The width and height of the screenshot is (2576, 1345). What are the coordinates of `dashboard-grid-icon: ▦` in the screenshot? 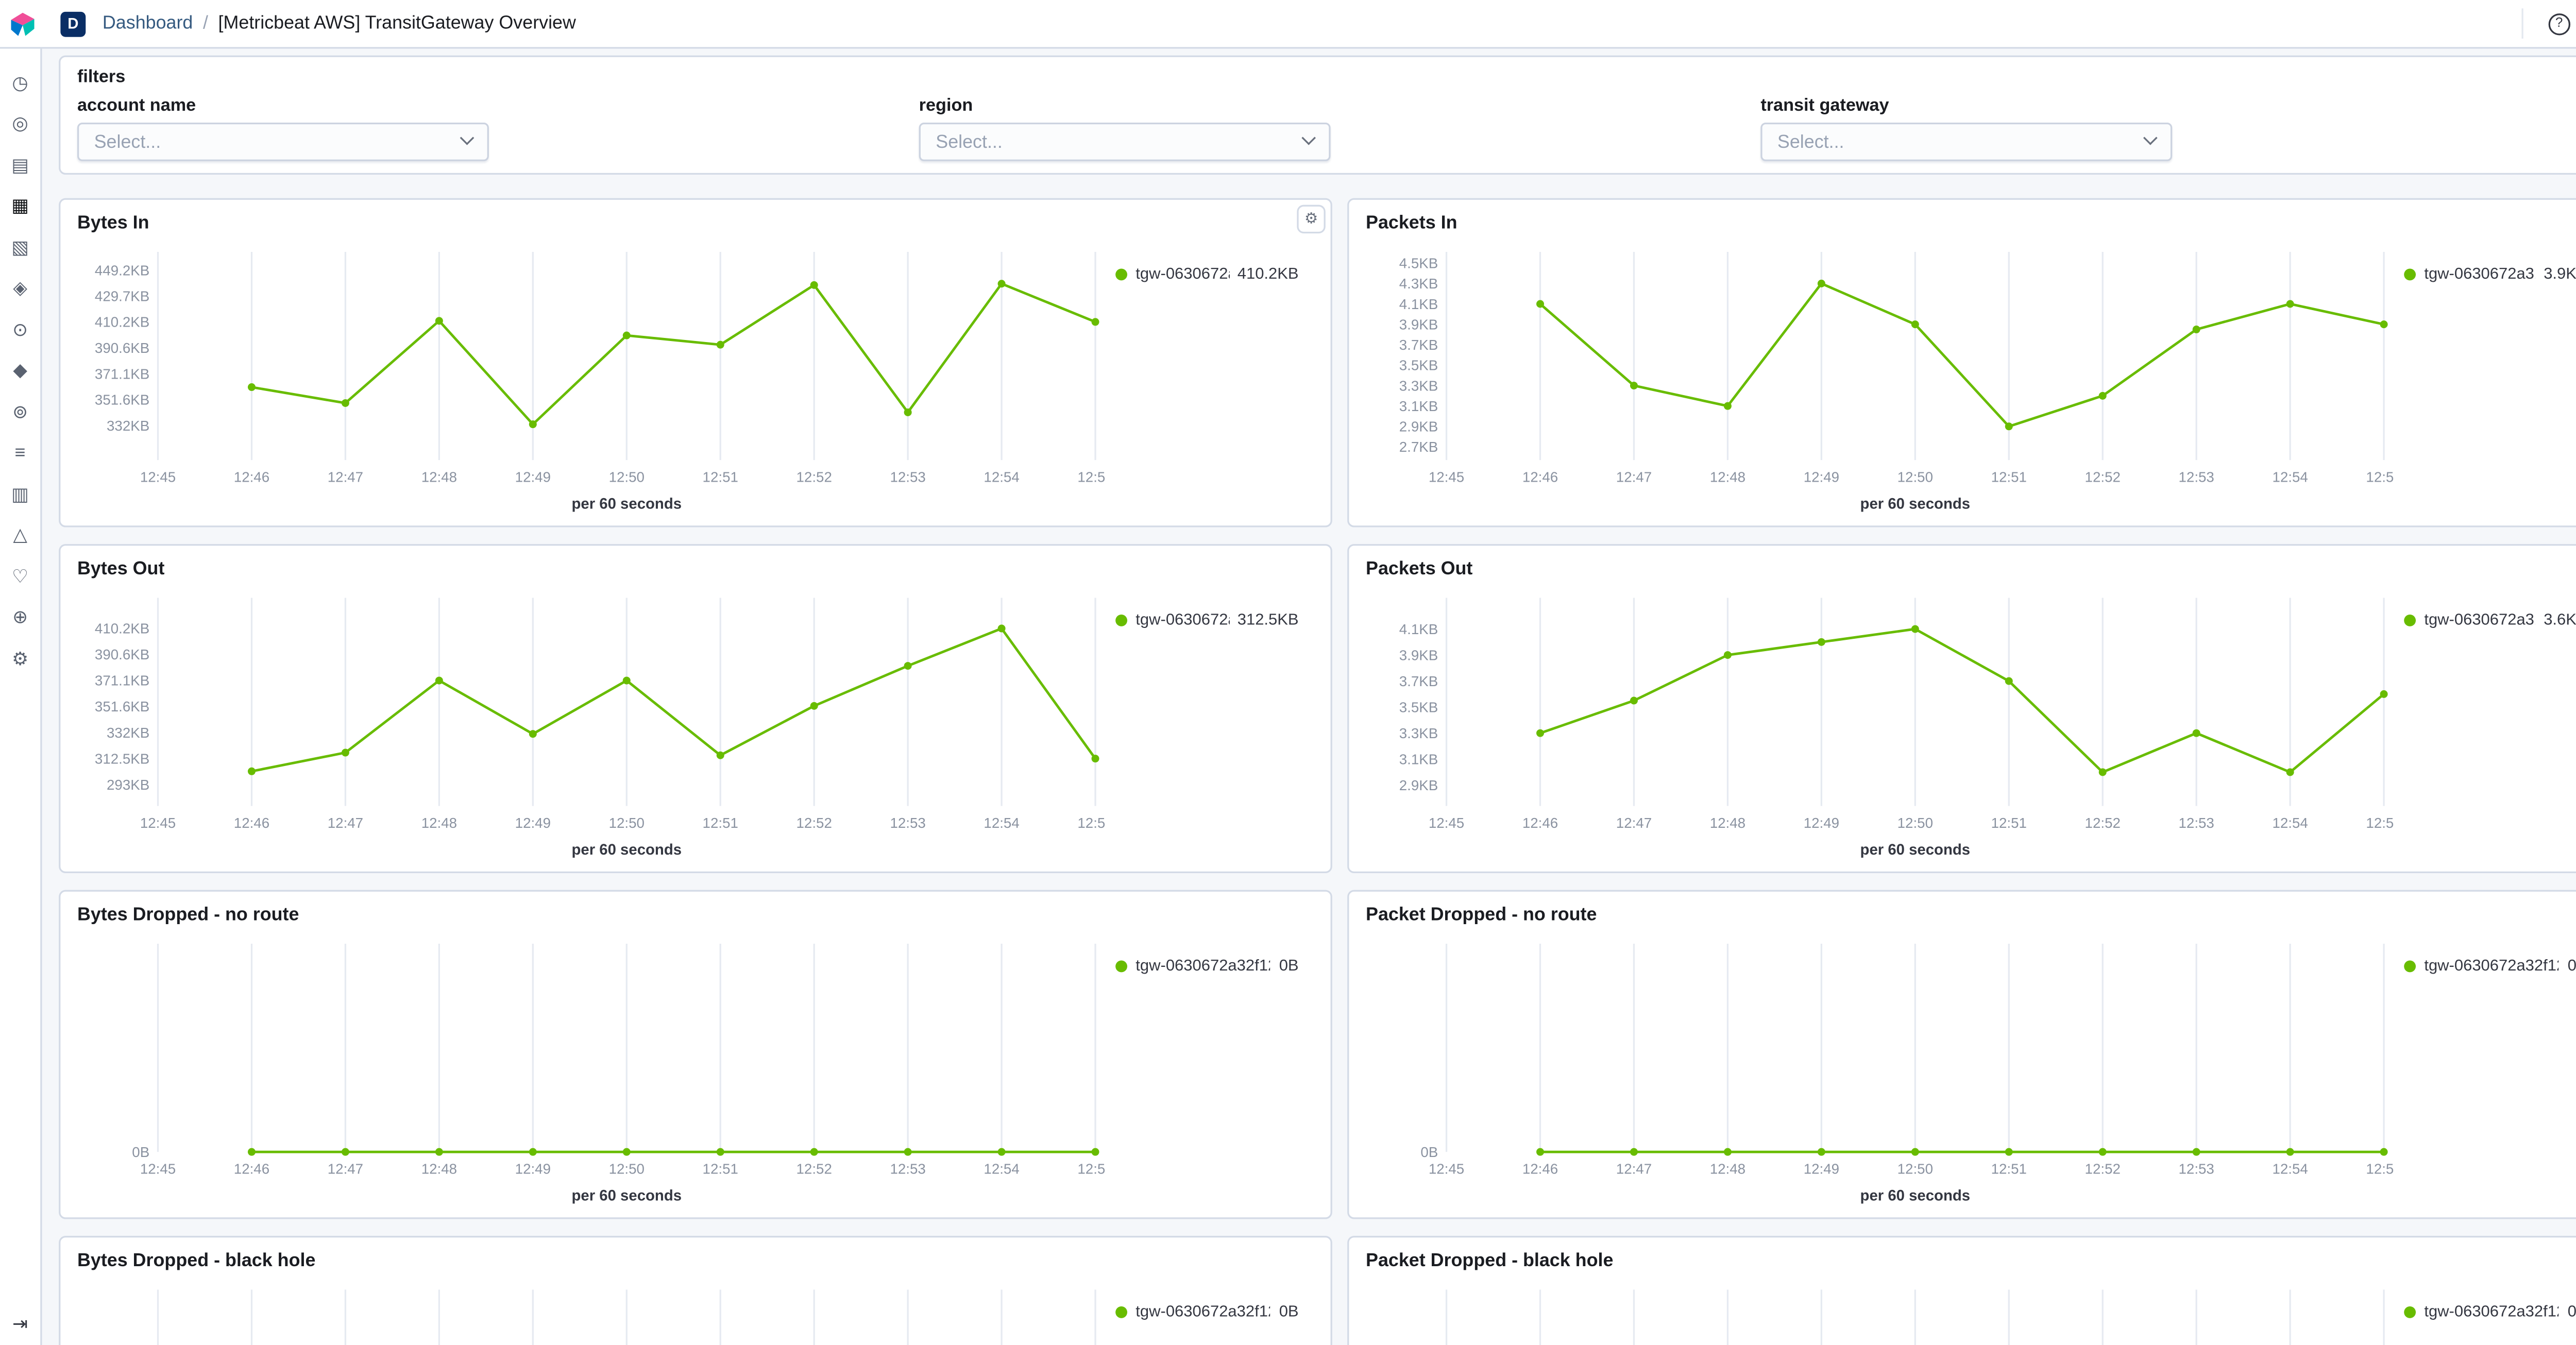 It's located at (20, 207).